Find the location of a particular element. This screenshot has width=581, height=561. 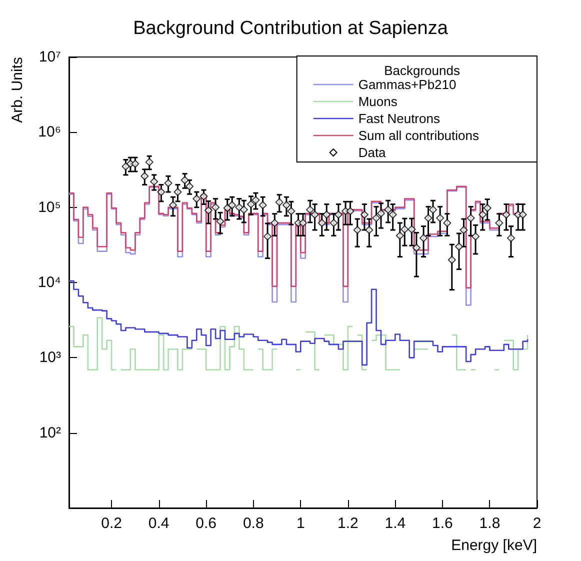

legend-title: Backgrounds is located at coordinates (422, 70).